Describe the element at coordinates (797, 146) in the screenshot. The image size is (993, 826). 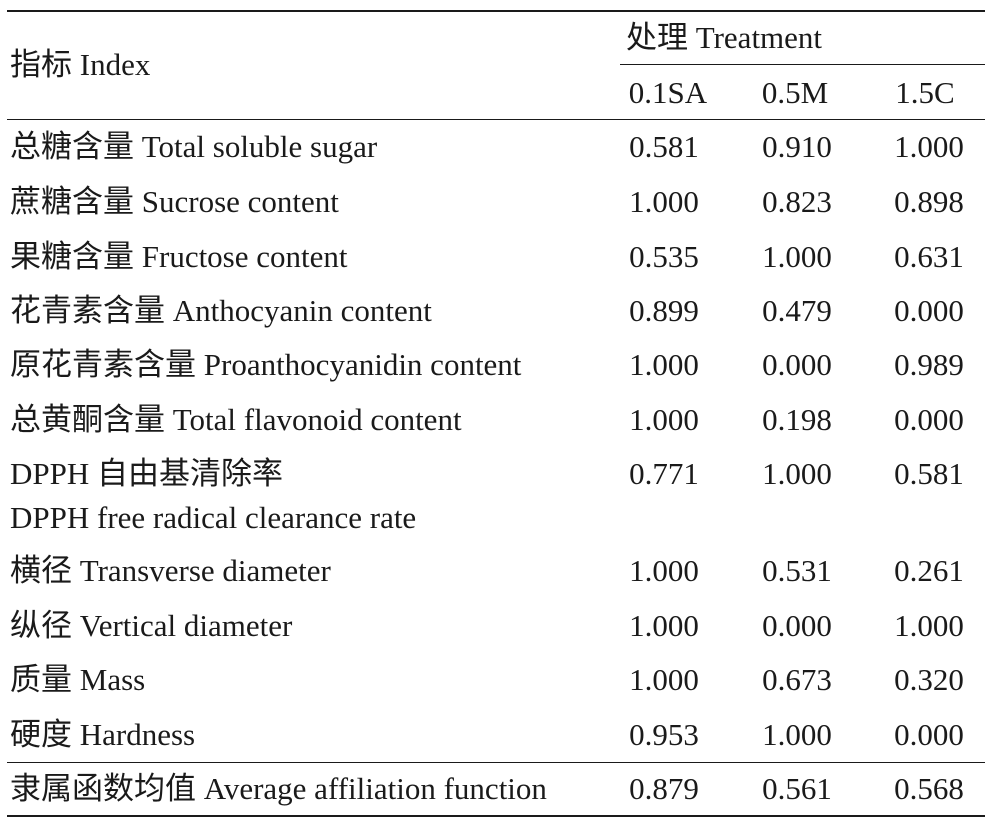
I see `row-value: 0.910` at that location.